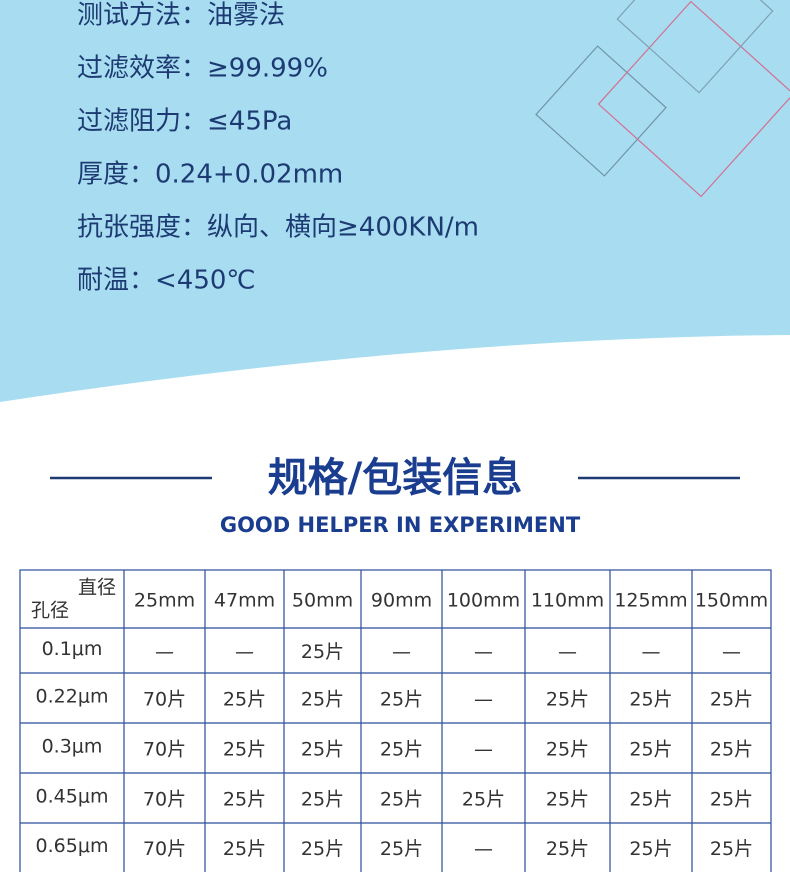 The image size is (790, 872). What do you see at coordinates (184, 122) in the screenshot?
I see `spec-line: 过滤阻力：≤45Pa` at bounding box center [184, 122].